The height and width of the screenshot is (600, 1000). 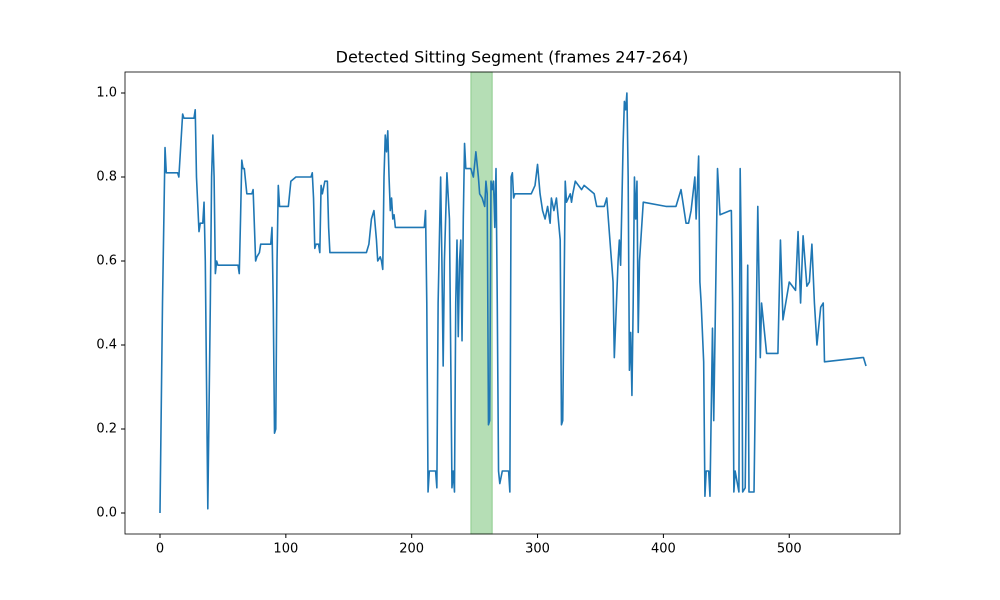 What do you see at coordinates (106, 429) in the screenshot?
I see `y-tick-label: 0.2` at bounding box center [106, 429].